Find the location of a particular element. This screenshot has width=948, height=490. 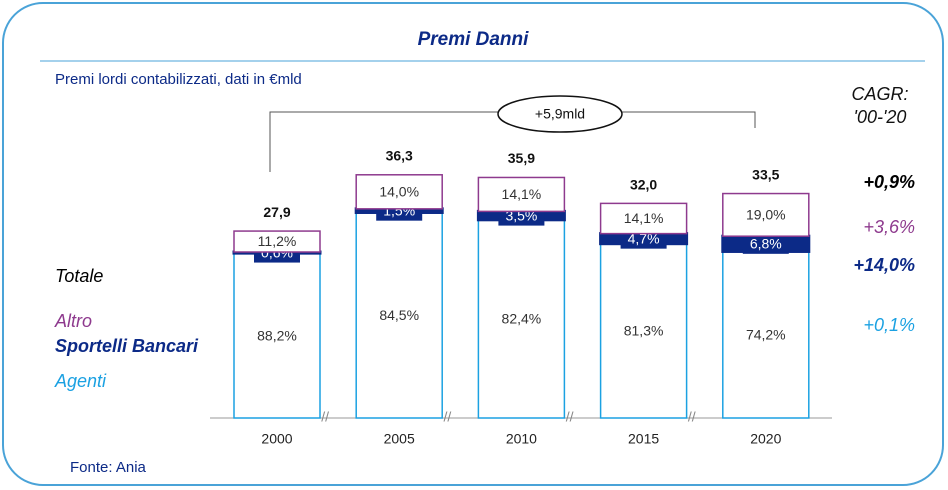

segment-label: 19,0% is located at coordinates (766, 215).